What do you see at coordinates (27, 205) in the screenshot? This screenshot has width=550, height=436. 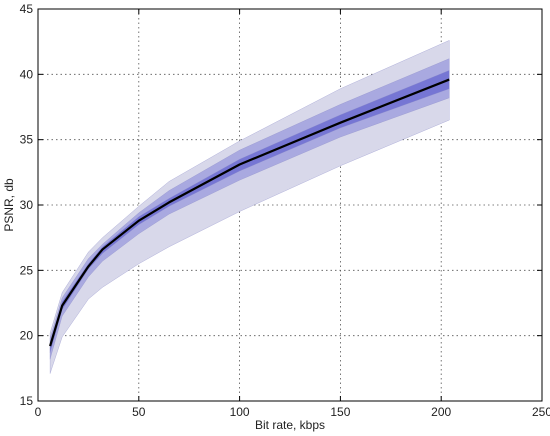 I see `y-tick-label: 30` at bounding box center [27, 205].